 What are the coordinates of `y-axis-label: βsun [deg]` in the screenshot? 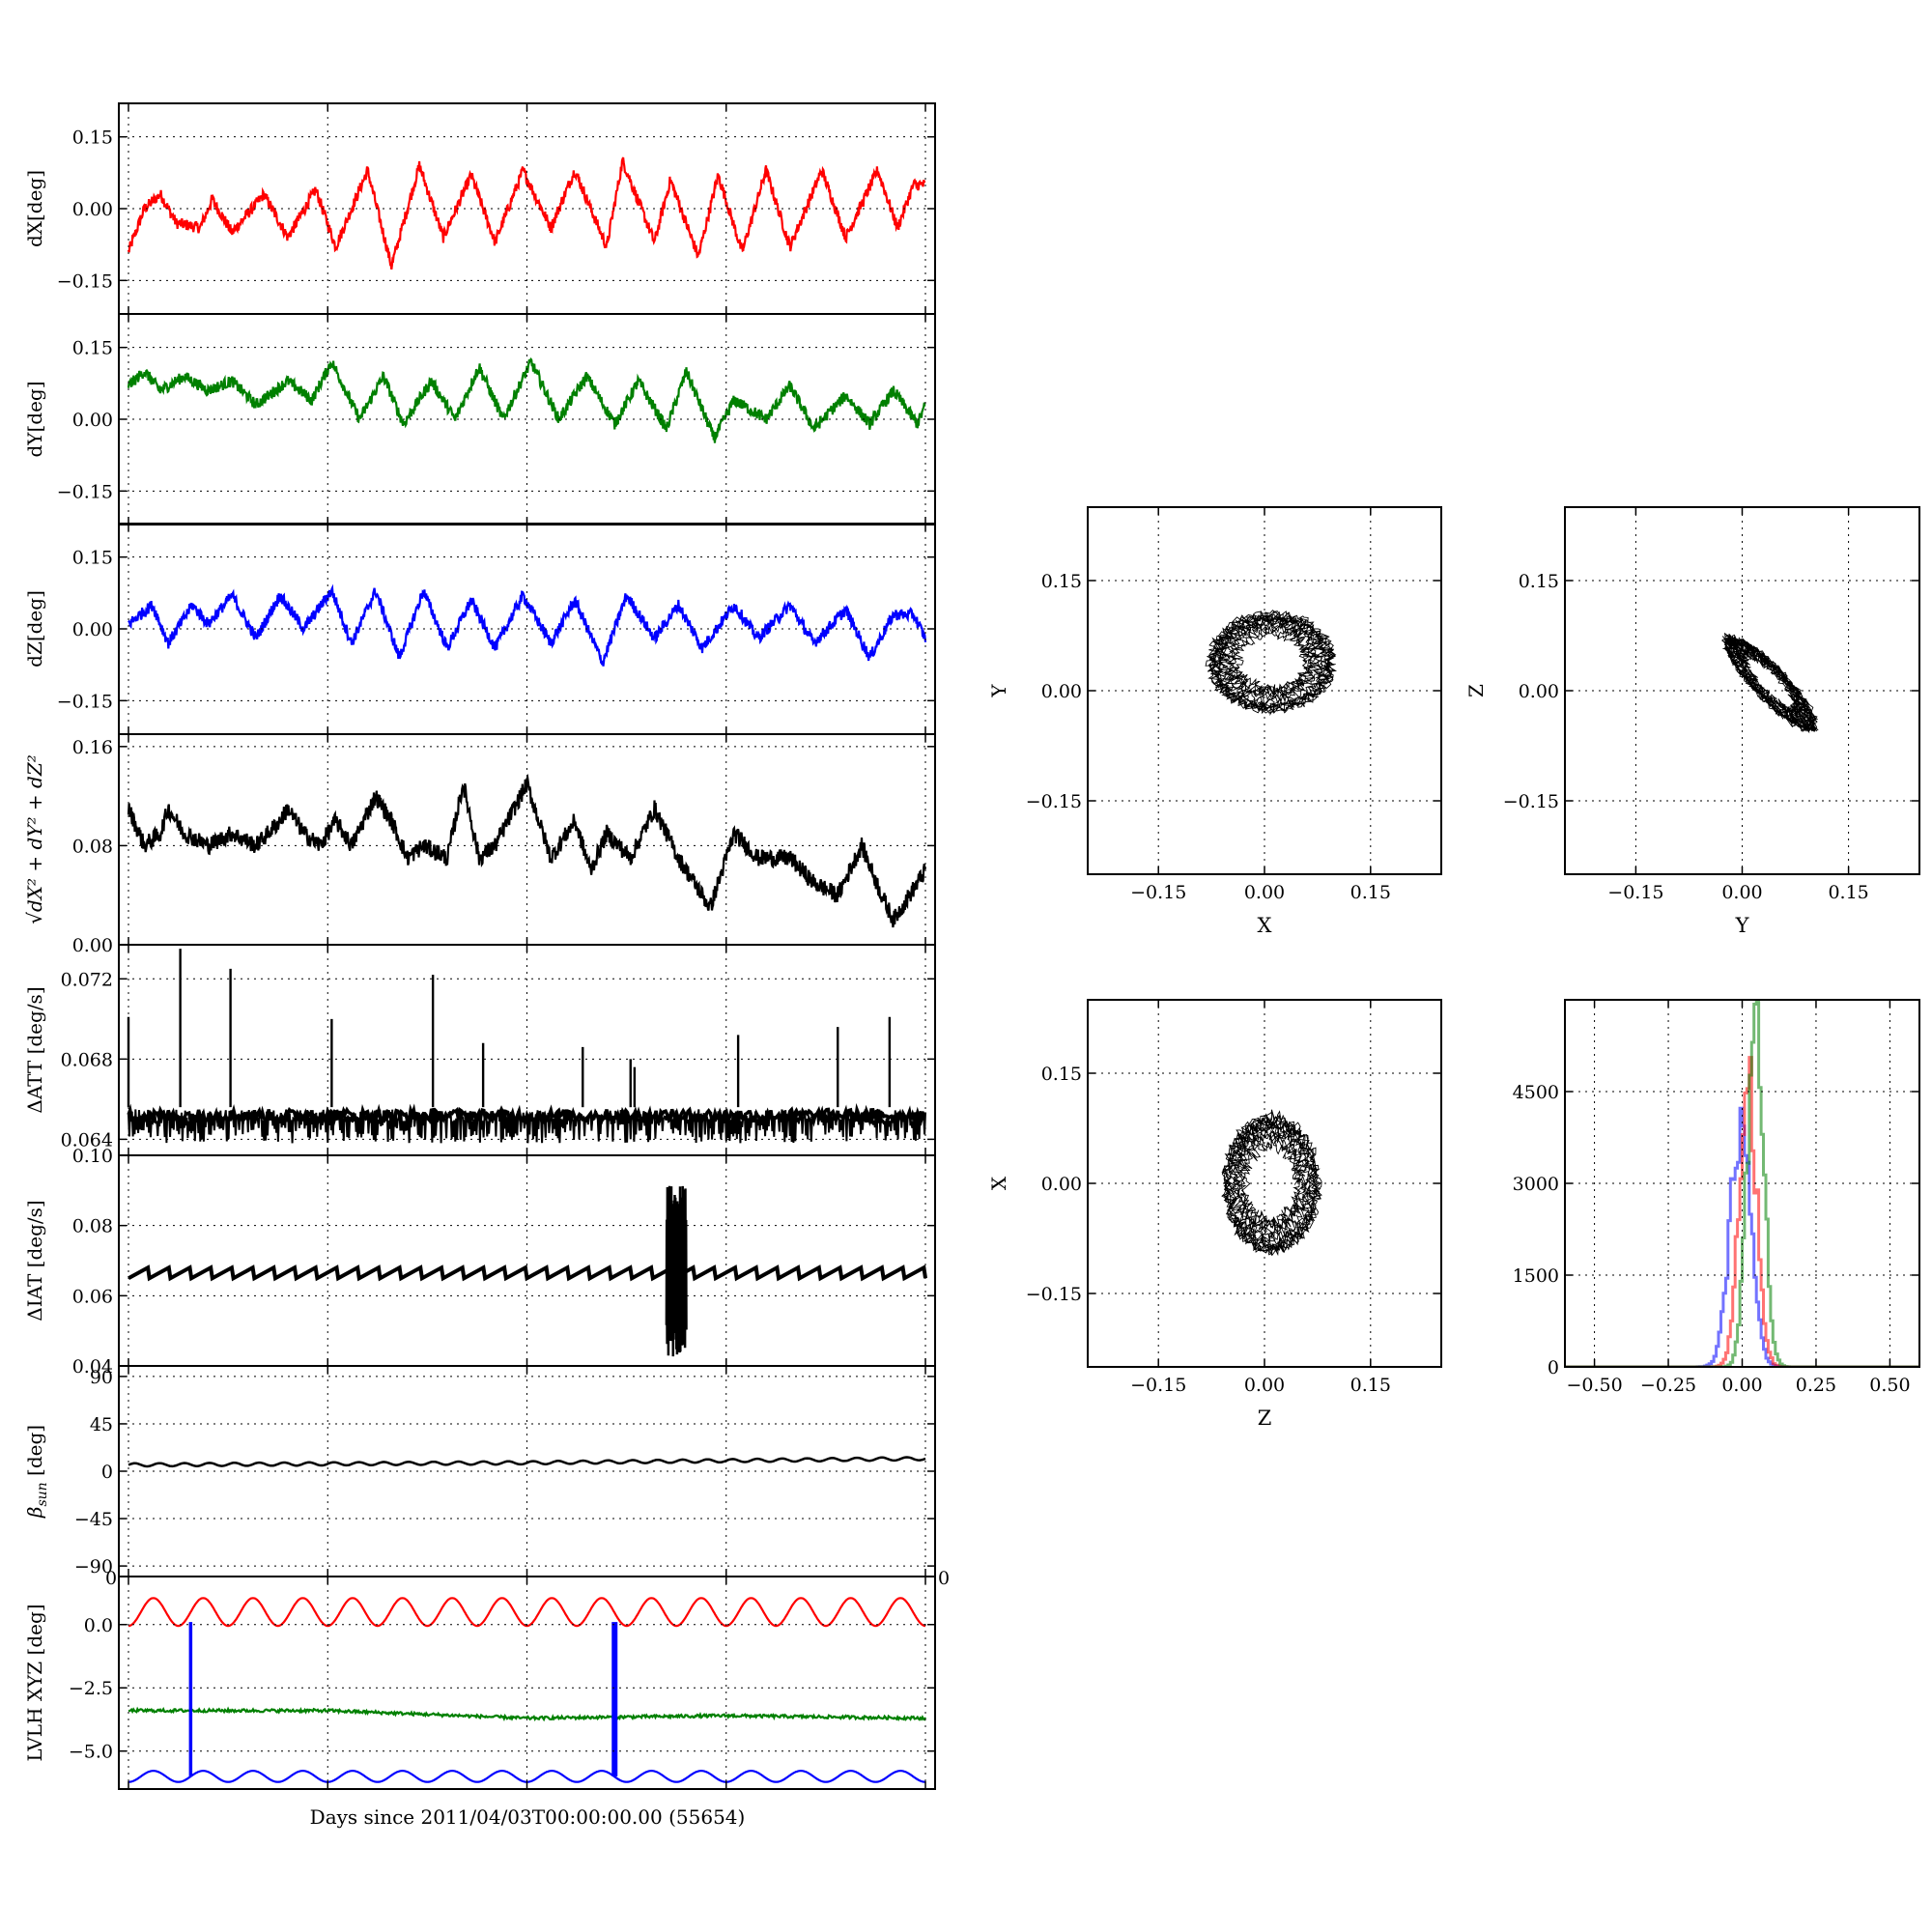 It's located at (36, 1472).